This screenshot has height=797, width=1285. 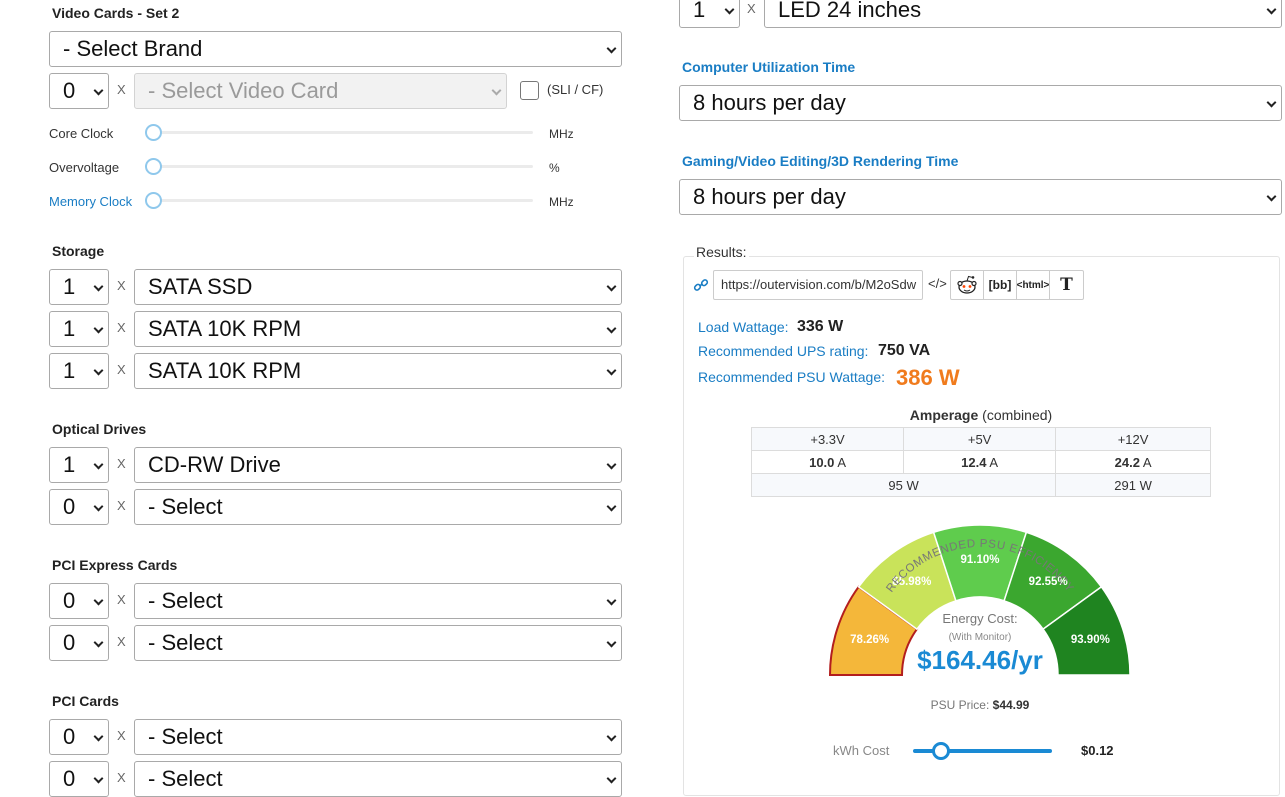 I want to click on optical-item-select: - Select, so click(x=378, y=507).